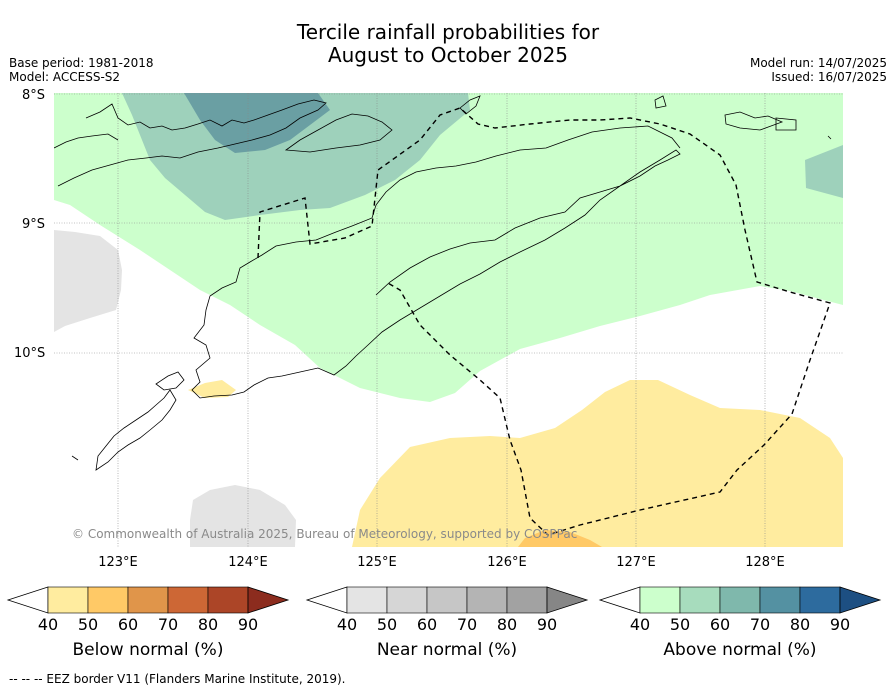 This screenshot has height=690, width=896. Describe the element at coordinates (824, 171) in the screenshot. I see `above-normal-50-60-east-region` at that location.